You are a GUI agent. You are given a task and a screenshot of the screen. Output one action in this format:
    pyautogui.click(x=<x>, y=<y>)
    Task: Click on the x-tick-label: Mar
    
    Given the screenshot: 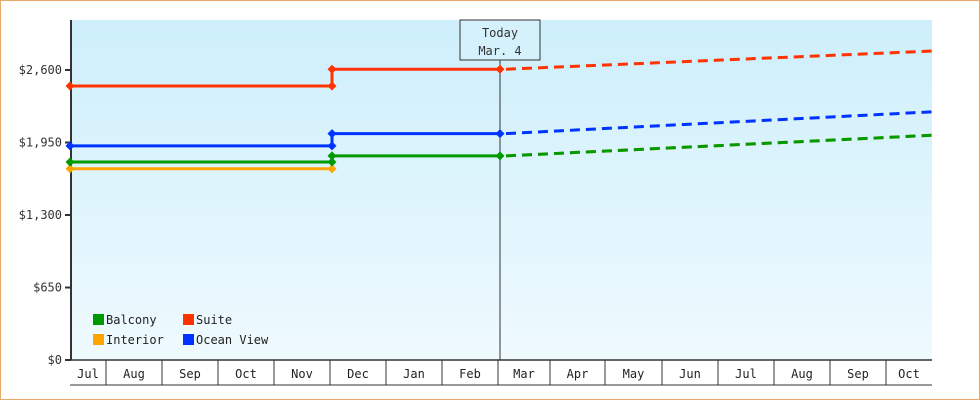 What is the action you would take?
    pyautogui.click(x=524, y=374)
    